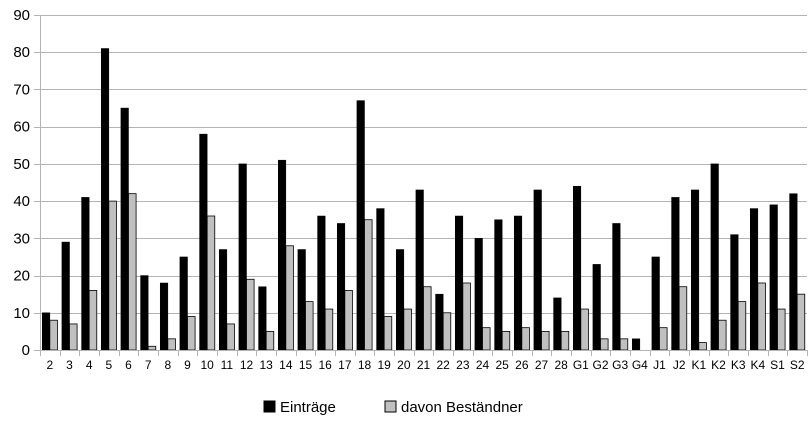 The height and width of the screenshot is (422, 809). Describe the element at coordinates (462, 407) in the screenshot. I see `legend-label-davon-bestaendner: davon Beständner` at that location.